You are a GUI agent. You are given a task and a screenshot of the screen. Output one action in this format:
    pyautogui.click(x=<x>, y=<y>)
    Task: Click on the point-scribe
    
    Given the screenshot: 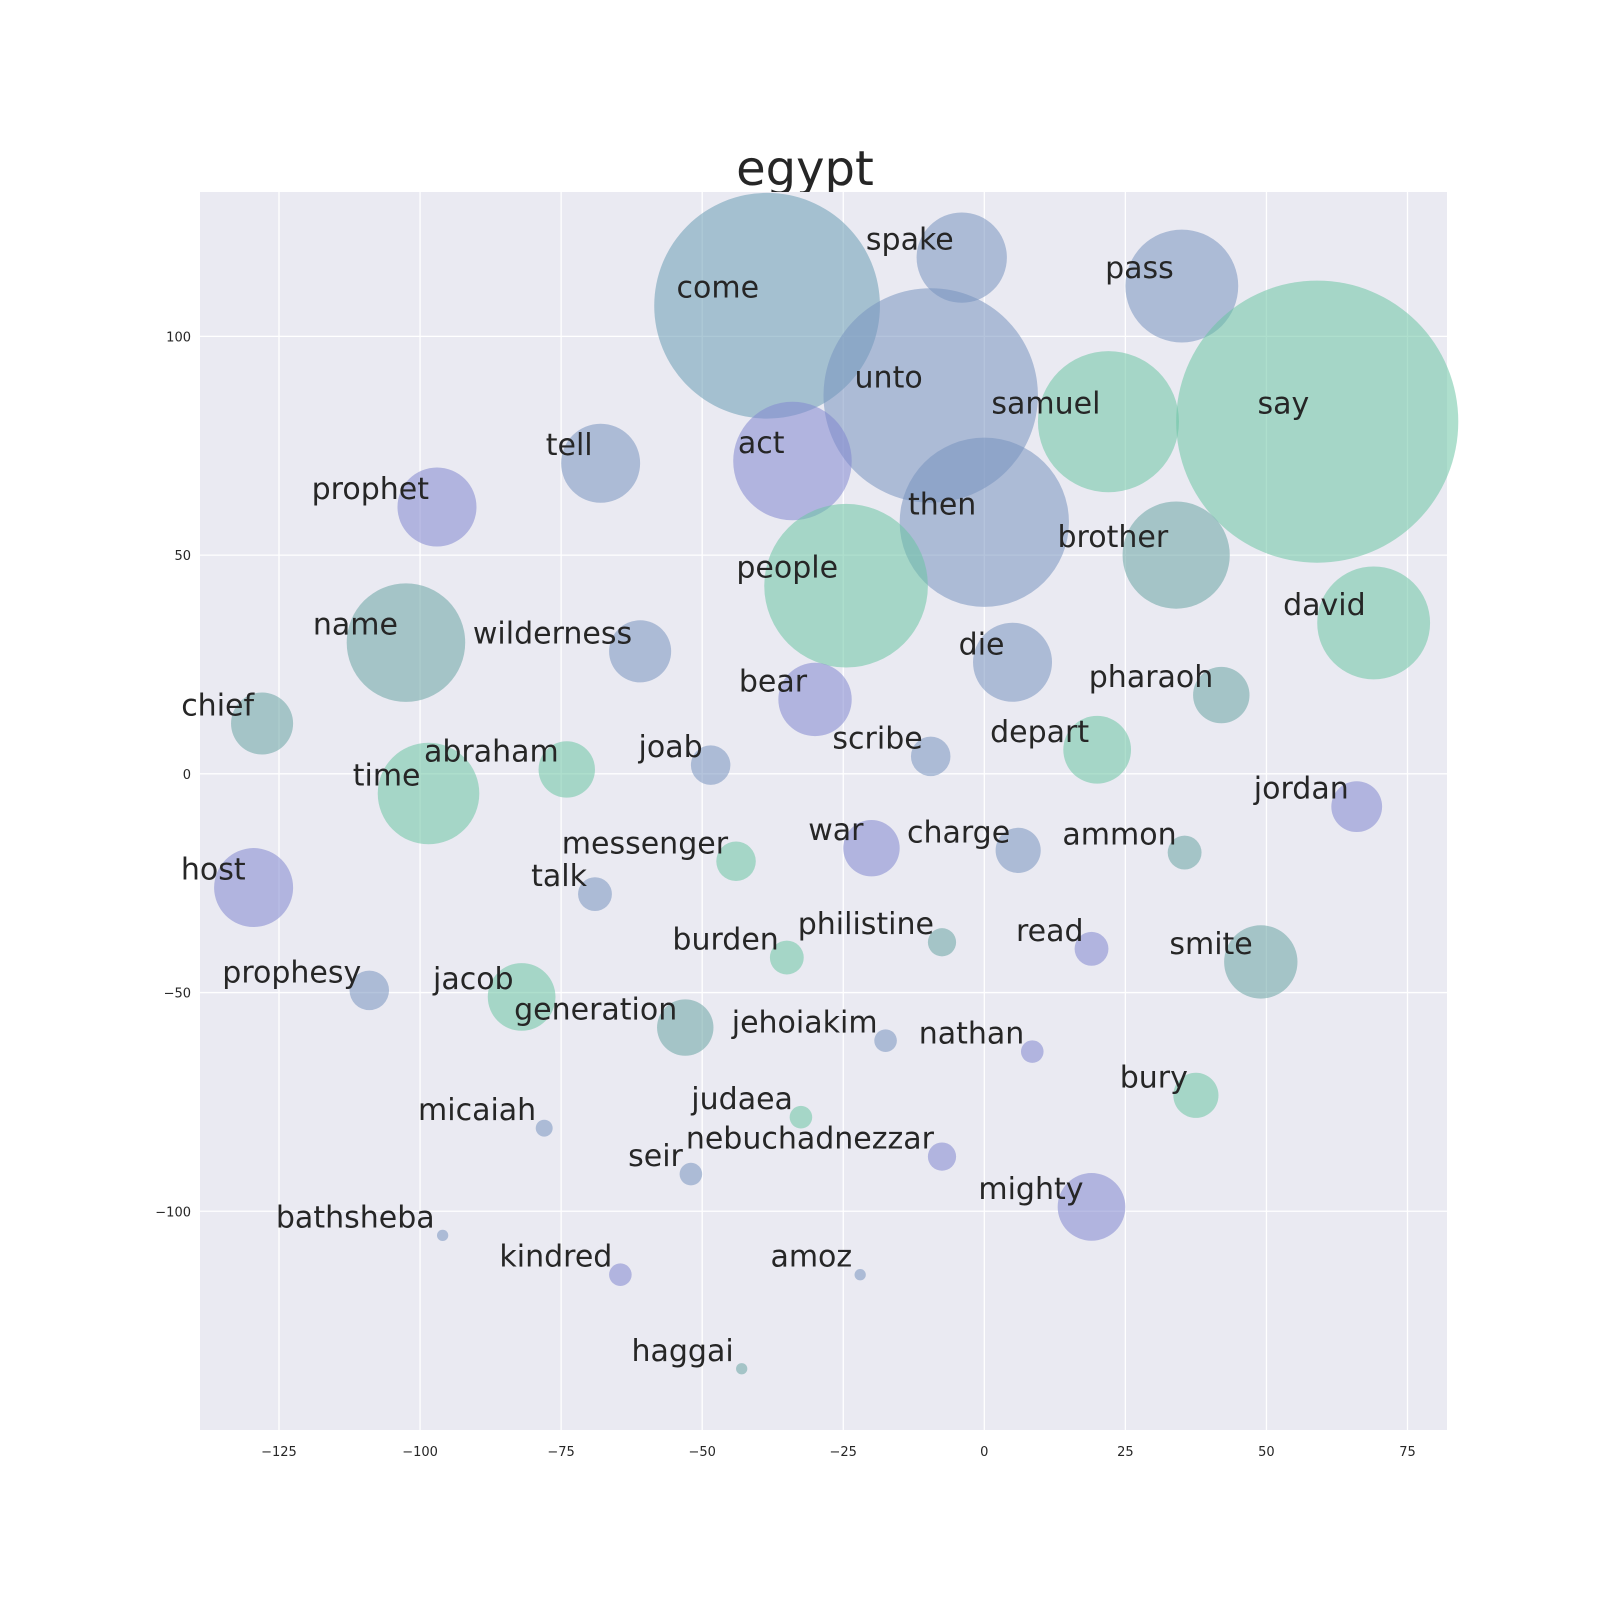 What is the action you would take?
    pyautogui.click(x=930, y=756)
    